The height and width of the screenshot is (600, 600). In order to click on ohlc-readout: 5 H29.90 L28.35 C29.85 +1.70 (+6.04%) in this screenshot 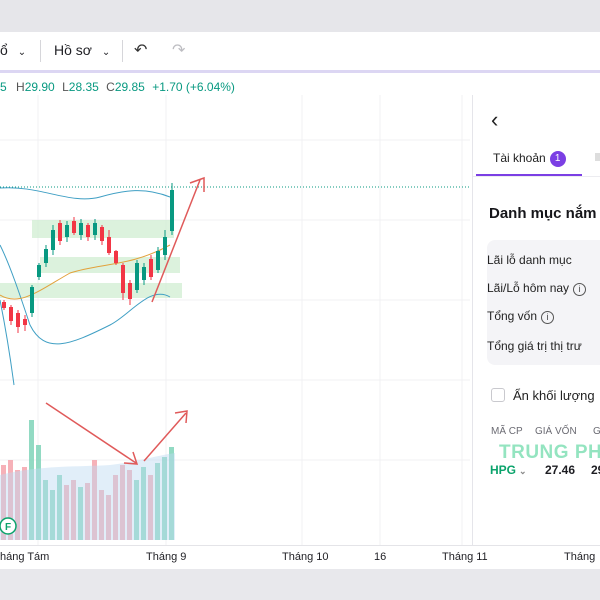, I will do `click(117, 87)`.